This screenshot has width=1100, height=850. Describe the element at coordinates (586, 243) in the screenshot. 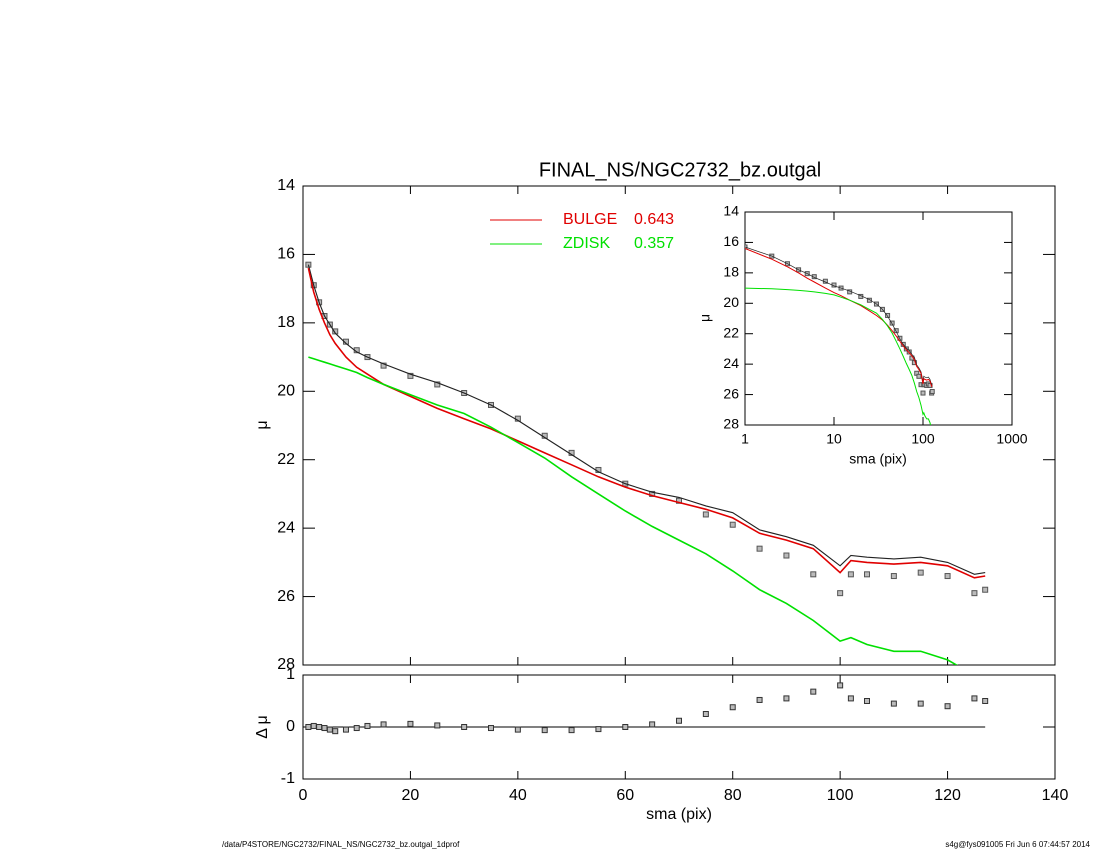

I see `legend-label: ZDISK` at that location.